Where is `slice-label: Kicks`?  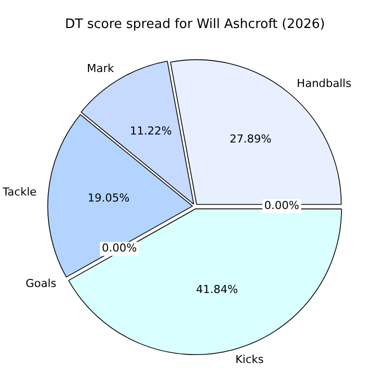
slice-label: Kicks is located at coordinates (249, 359).